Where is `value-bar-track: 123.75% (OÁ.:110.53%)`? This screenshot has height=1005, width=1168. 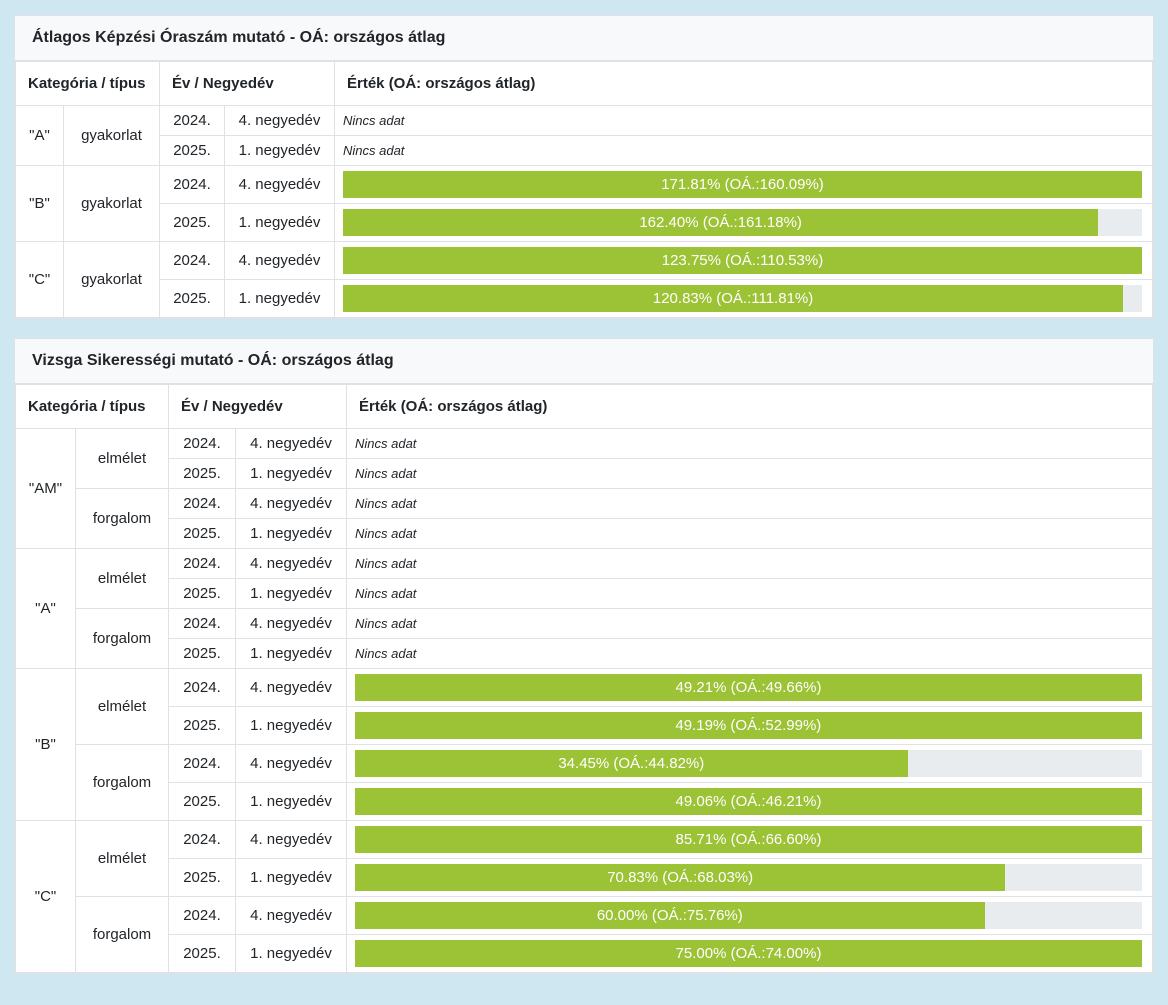
value-bar-track: 123.75% (OÁ.:110.53%) is located at coordinates (742, 260).